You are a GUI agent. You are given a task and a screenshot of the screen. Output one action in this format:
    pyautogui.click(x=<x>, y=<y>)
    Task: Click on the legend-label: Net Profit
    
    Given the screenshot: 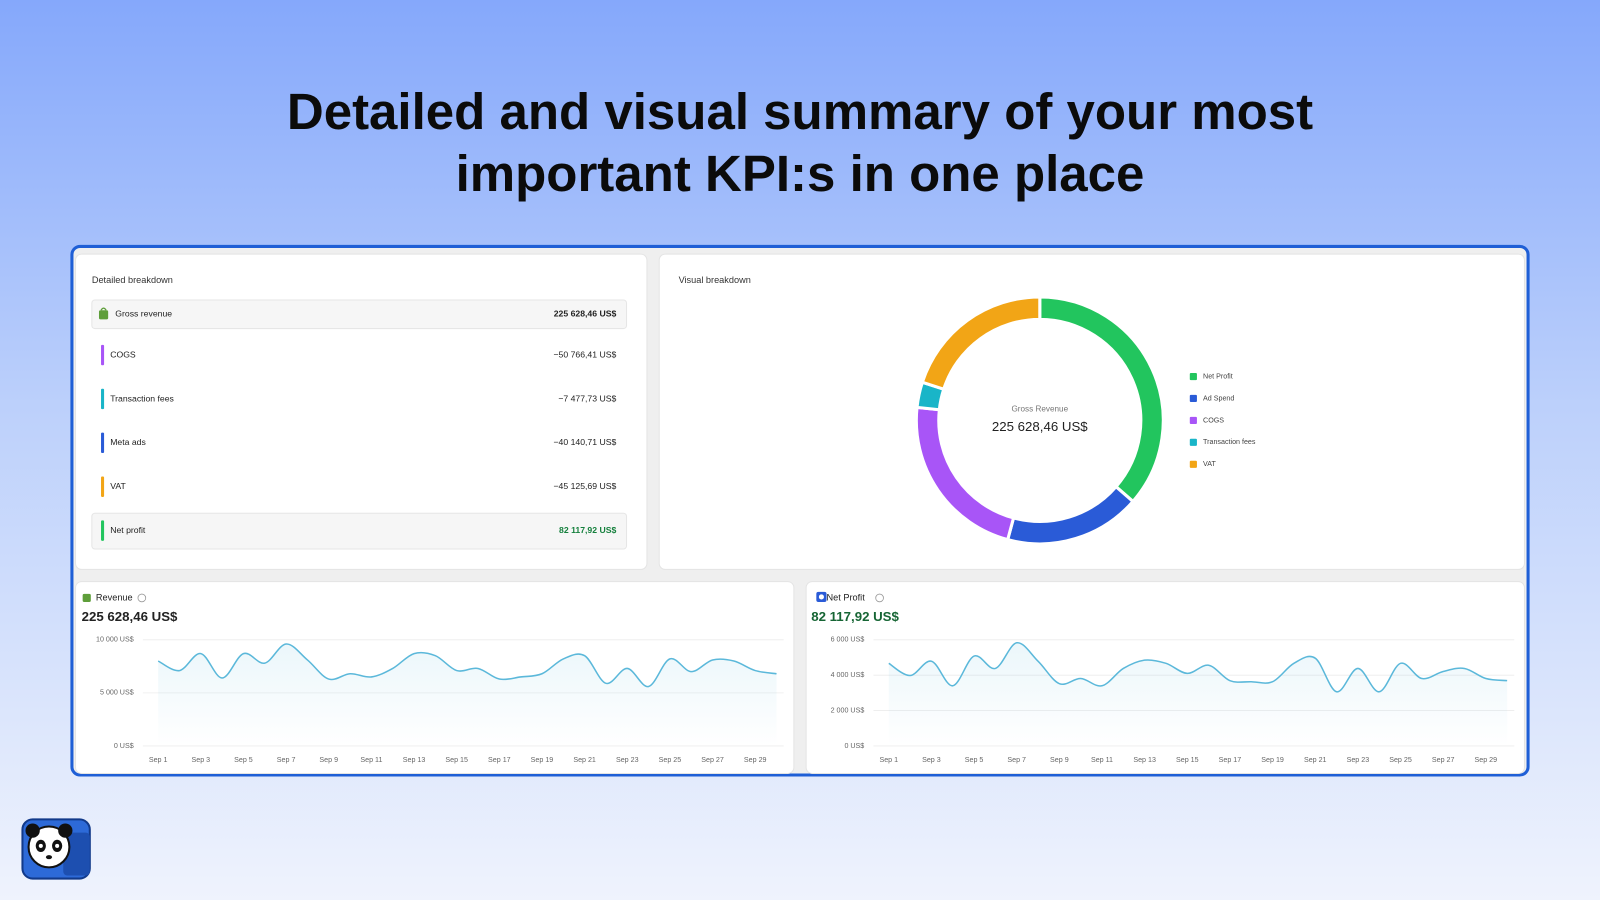 What is the action you would take?
    pyautogui.click(x=1218, y=376)
    